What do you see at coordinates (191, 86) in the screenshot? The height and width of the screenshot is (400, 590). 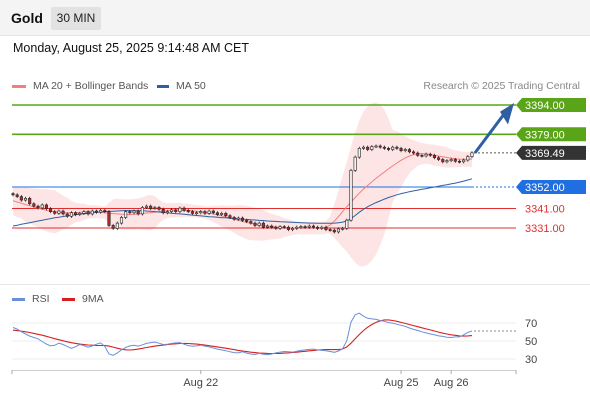 I see `legend-ma50-label: MA 50` at bounding box center [191, 86].